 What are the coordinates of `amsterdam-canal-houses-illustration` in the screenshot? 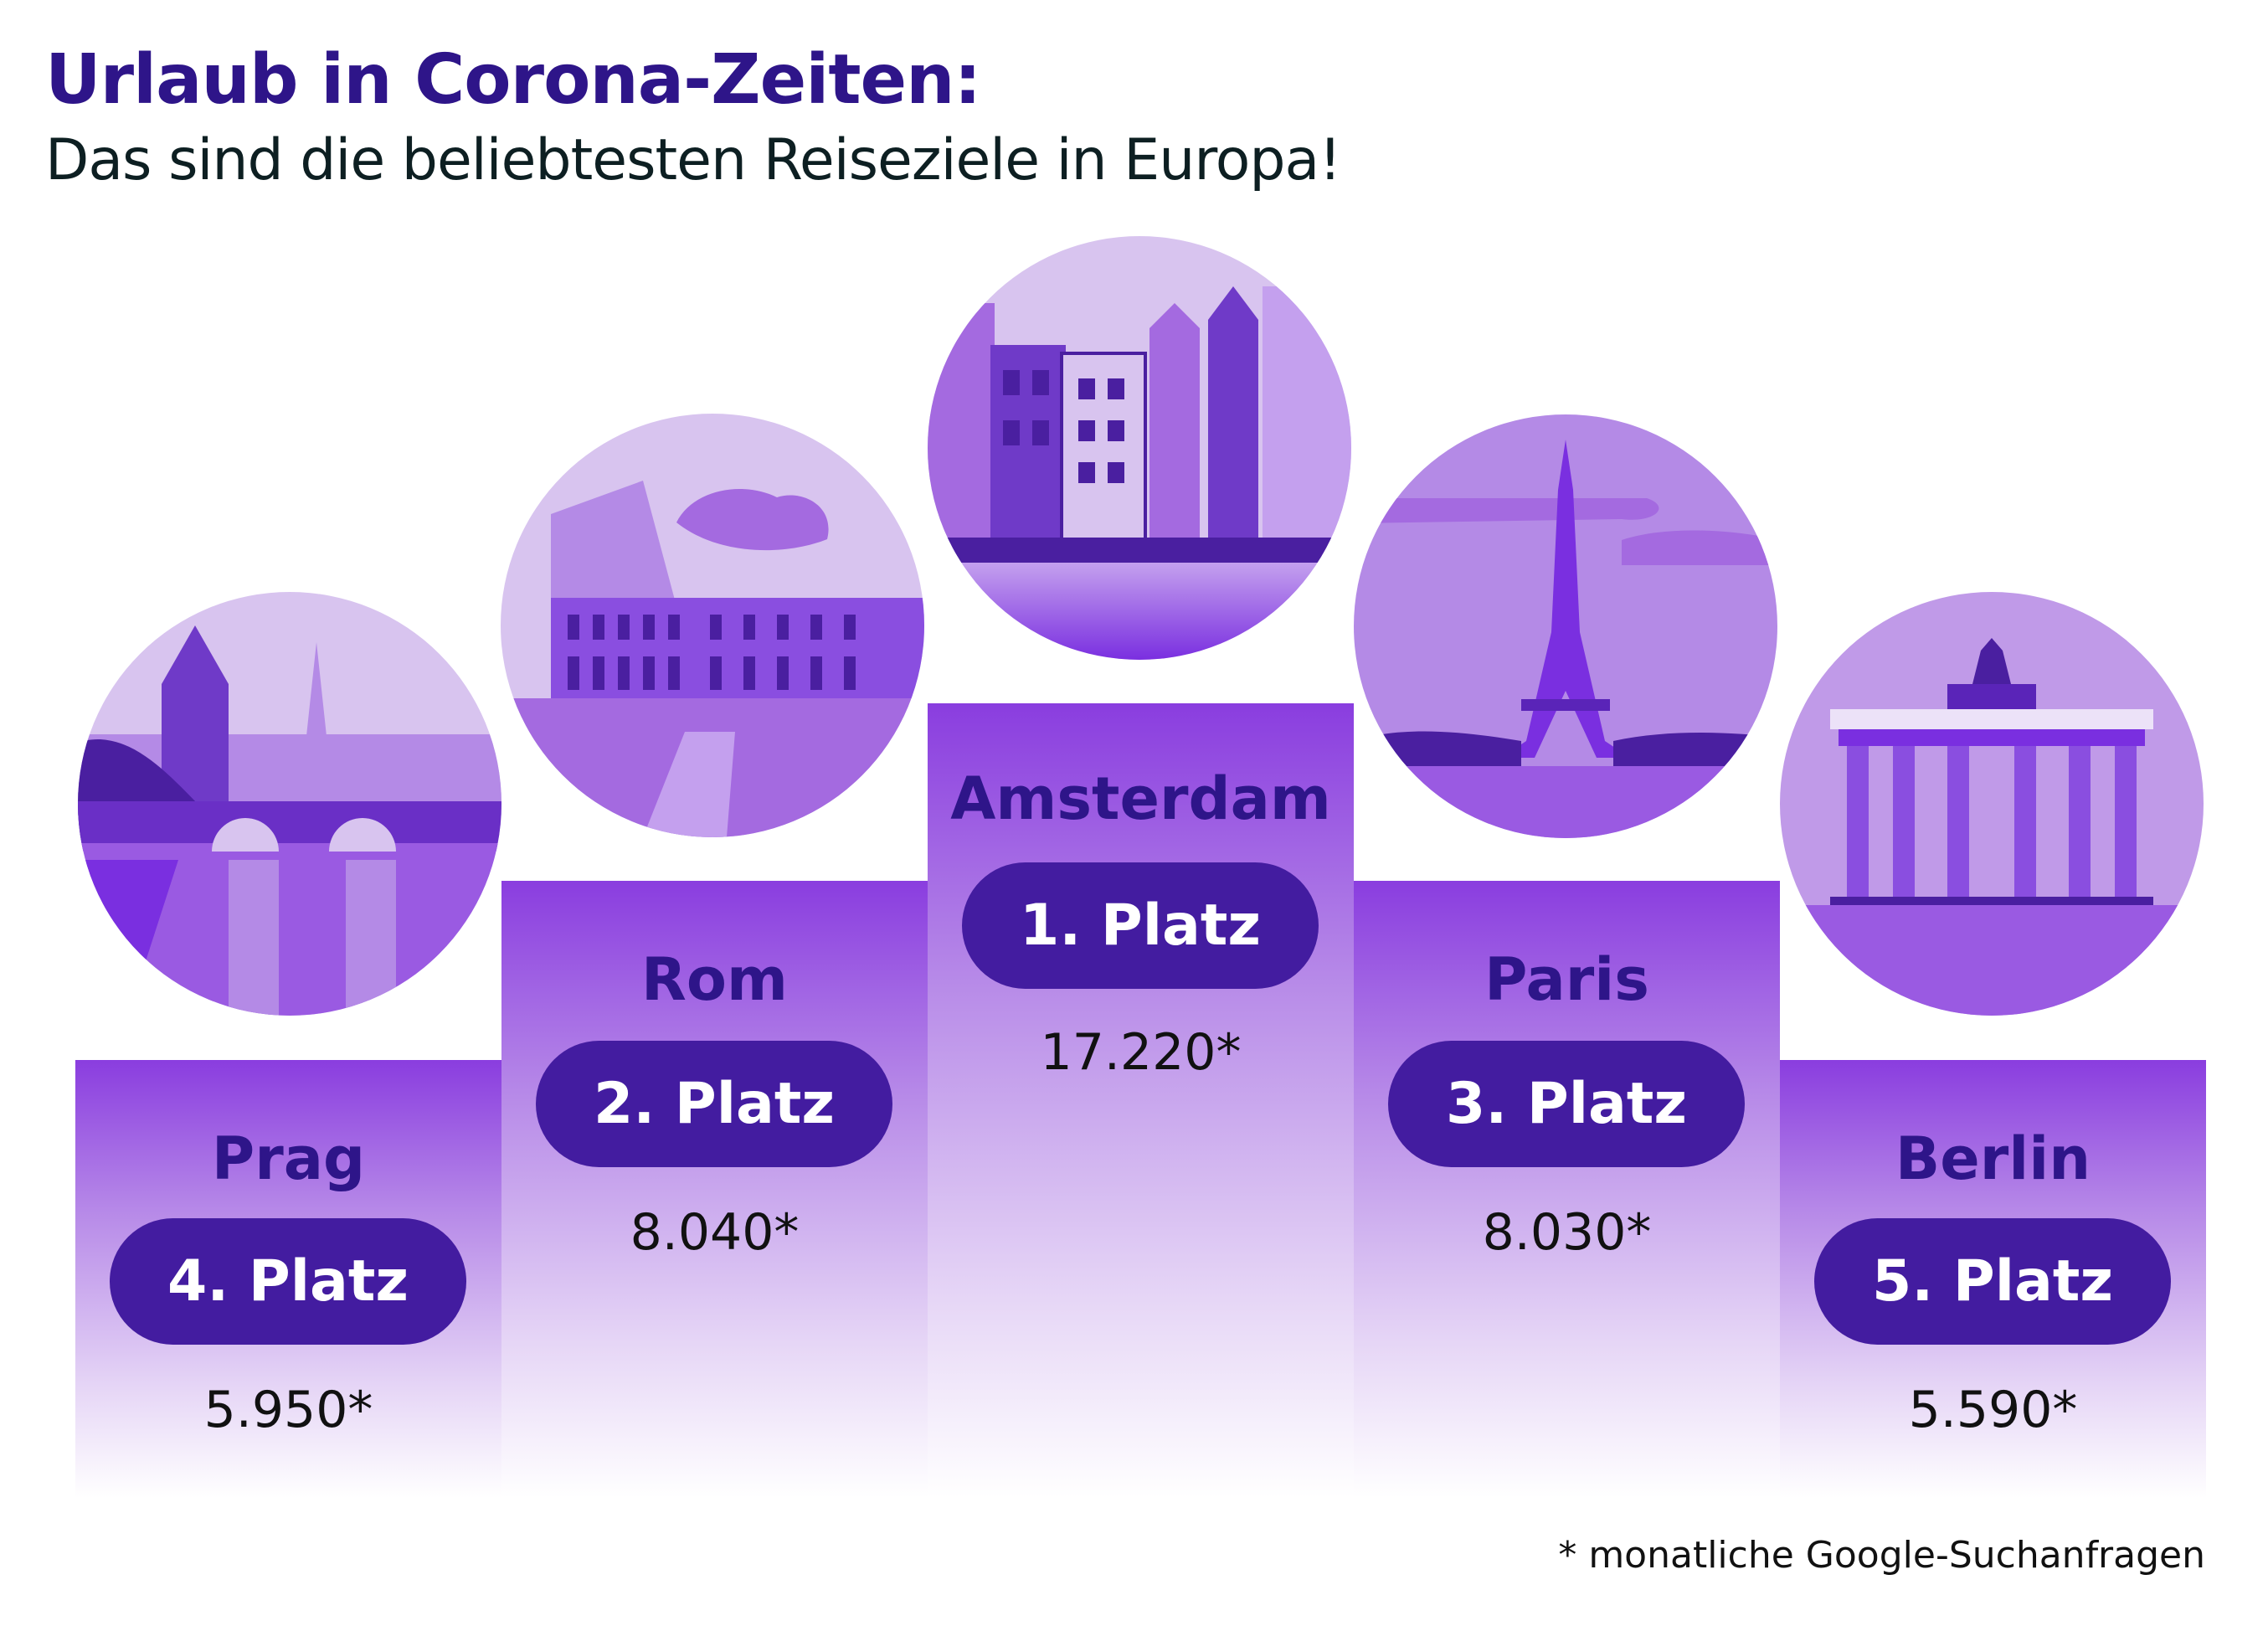 It's located at (1139, 448).